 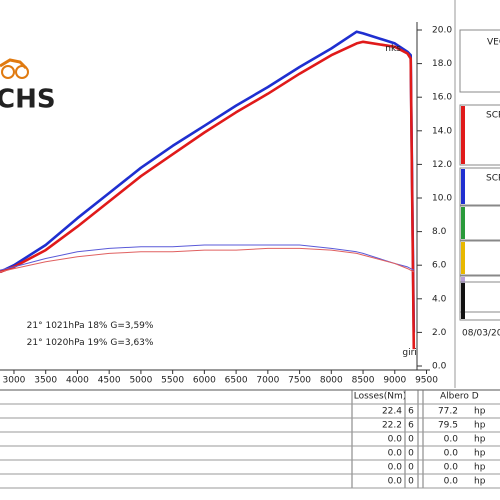 What do you see at coordinates (409, 353) in the screenshot?
I see `annotation: giri` at bounding box center [409, 353].